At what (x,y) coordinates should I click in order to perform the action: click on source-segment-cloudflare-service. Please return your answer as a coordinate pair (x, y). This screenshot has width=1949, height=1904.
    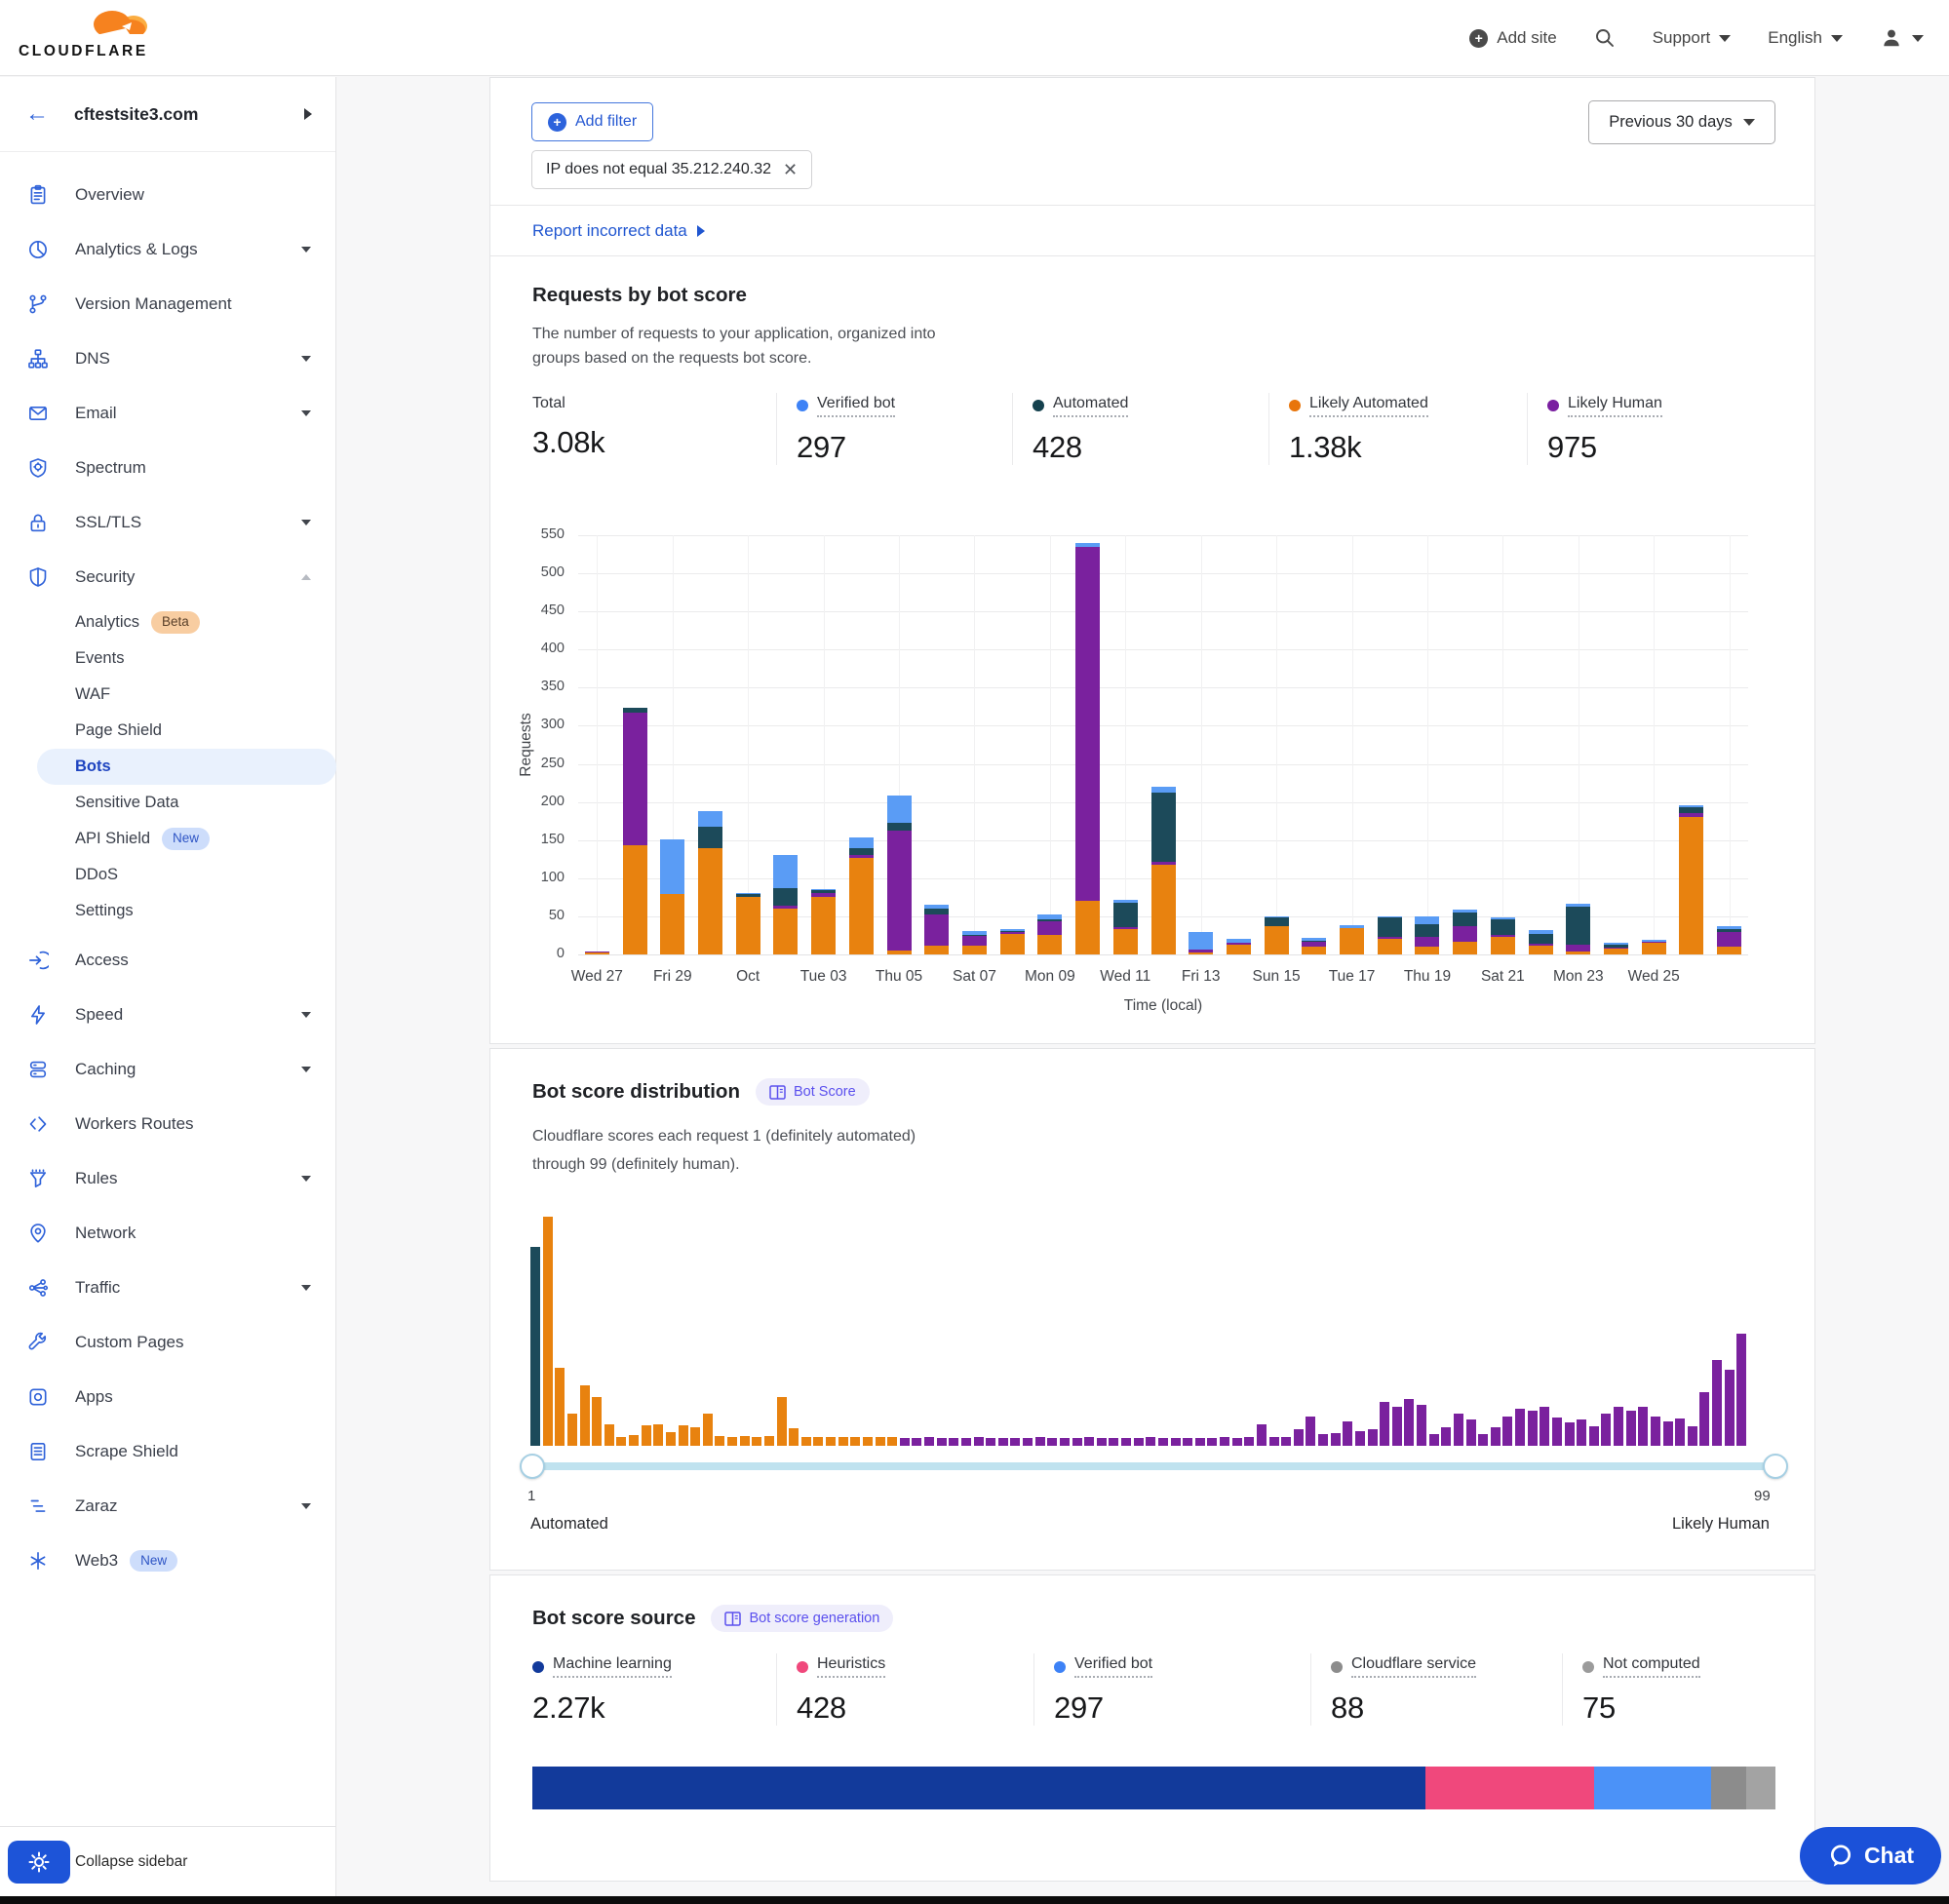
    Looking at the image, I should click on (1729, 1788).